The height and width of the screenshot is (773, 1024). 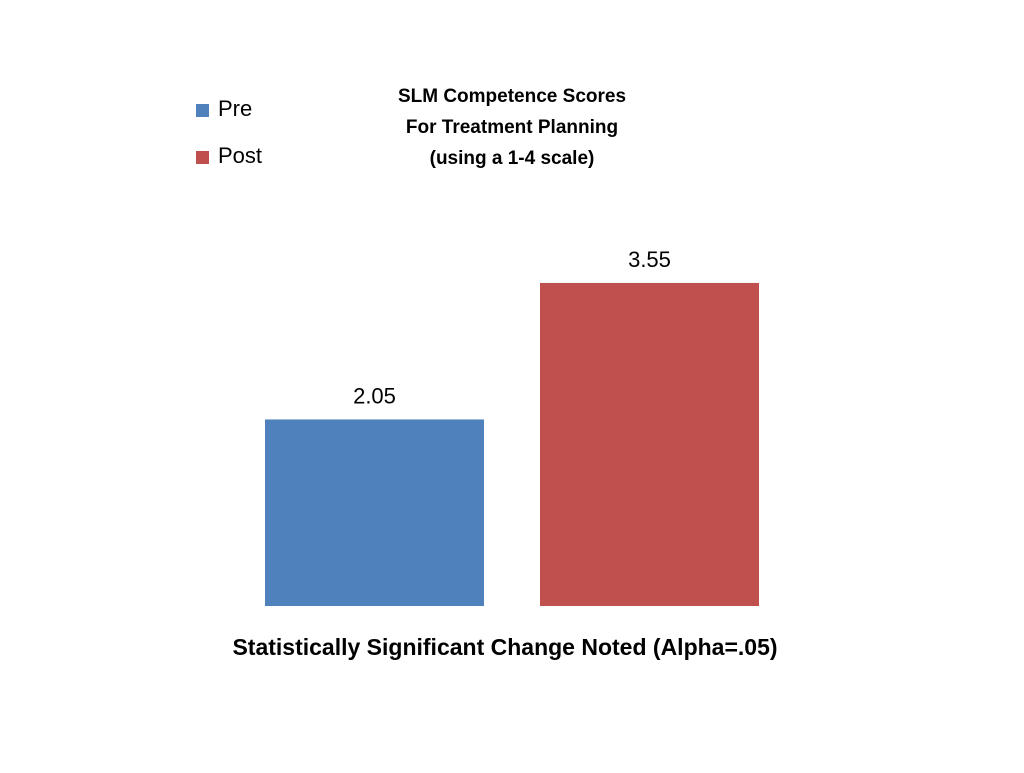 I want to click on chart-title: SLM Competence Scores, so click(x=512, y=96).